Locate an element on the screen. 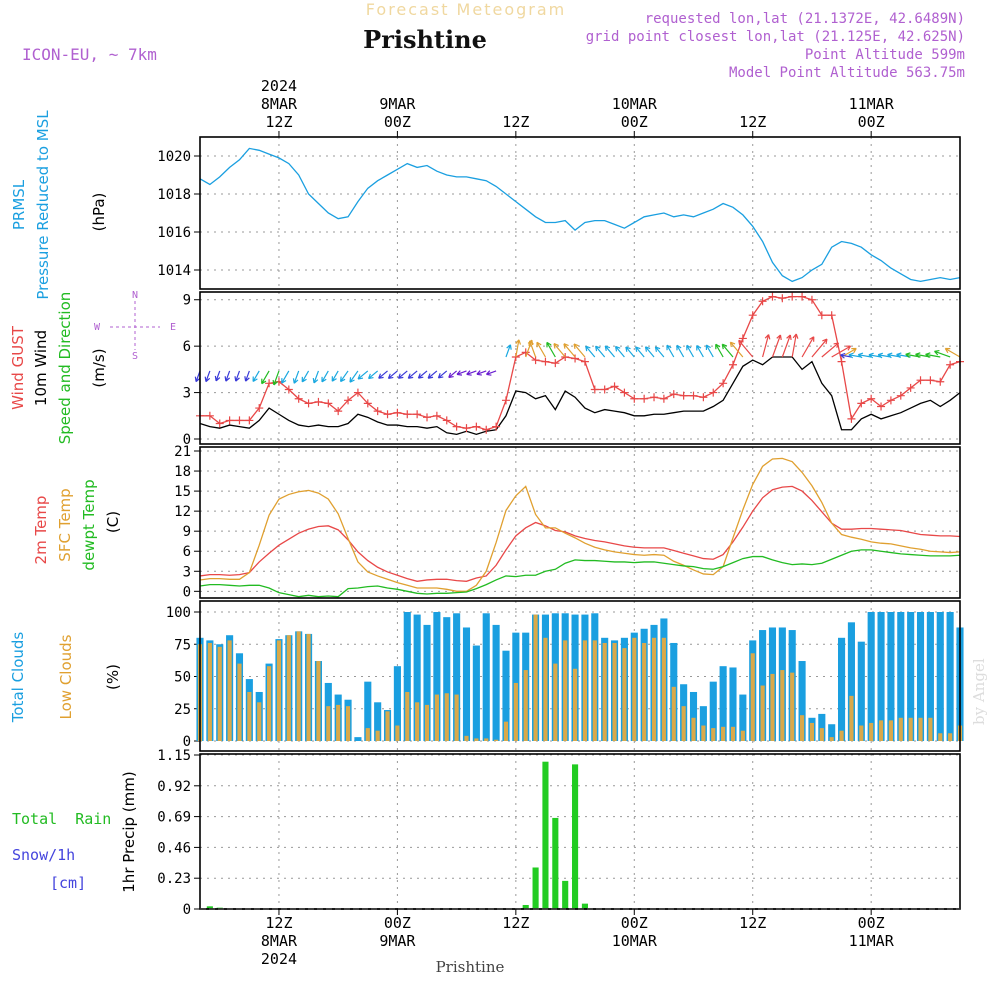  time-label-top: 8MAR is located at coordinates (279, 104).